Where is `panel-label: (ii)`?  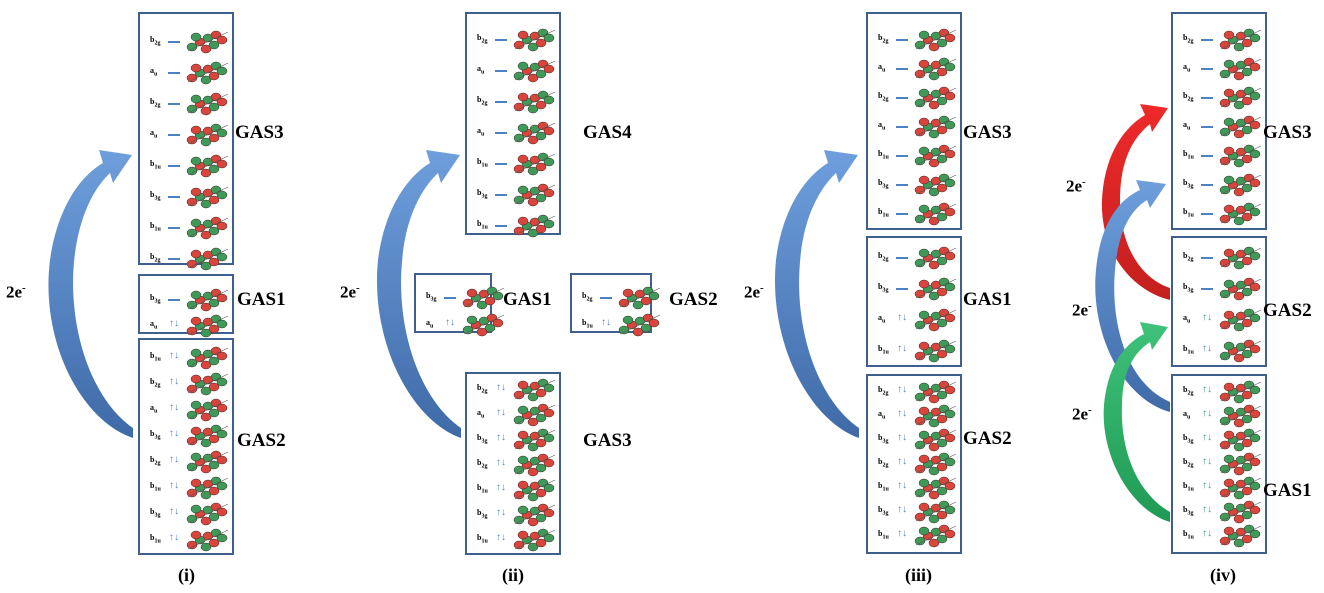 panel-label: (ii) is located at coordinates (513, 575).